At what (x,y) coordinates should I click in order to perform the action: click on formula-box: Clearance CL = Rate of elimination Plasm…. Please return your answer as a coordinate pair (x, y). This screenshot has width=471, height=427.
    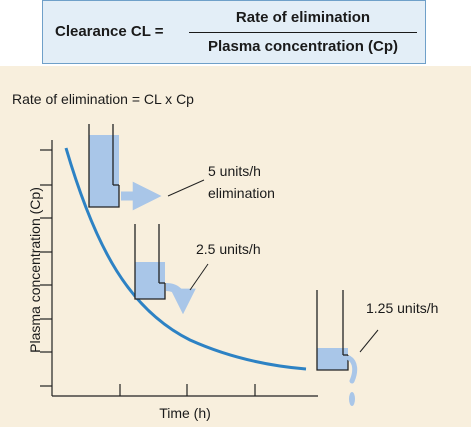
    Looking at the image, I should click on (234, 32).